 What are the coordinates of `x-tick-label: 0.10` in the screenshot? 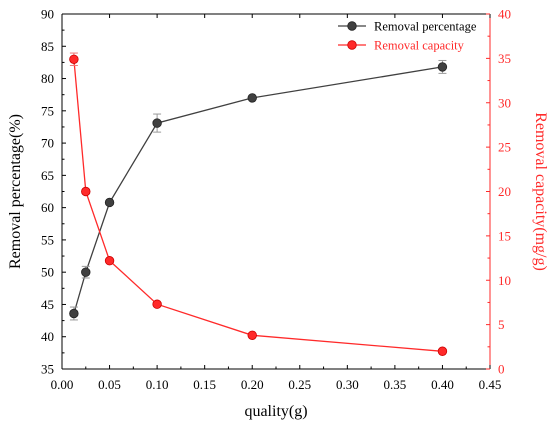 It's located at (157, 384).